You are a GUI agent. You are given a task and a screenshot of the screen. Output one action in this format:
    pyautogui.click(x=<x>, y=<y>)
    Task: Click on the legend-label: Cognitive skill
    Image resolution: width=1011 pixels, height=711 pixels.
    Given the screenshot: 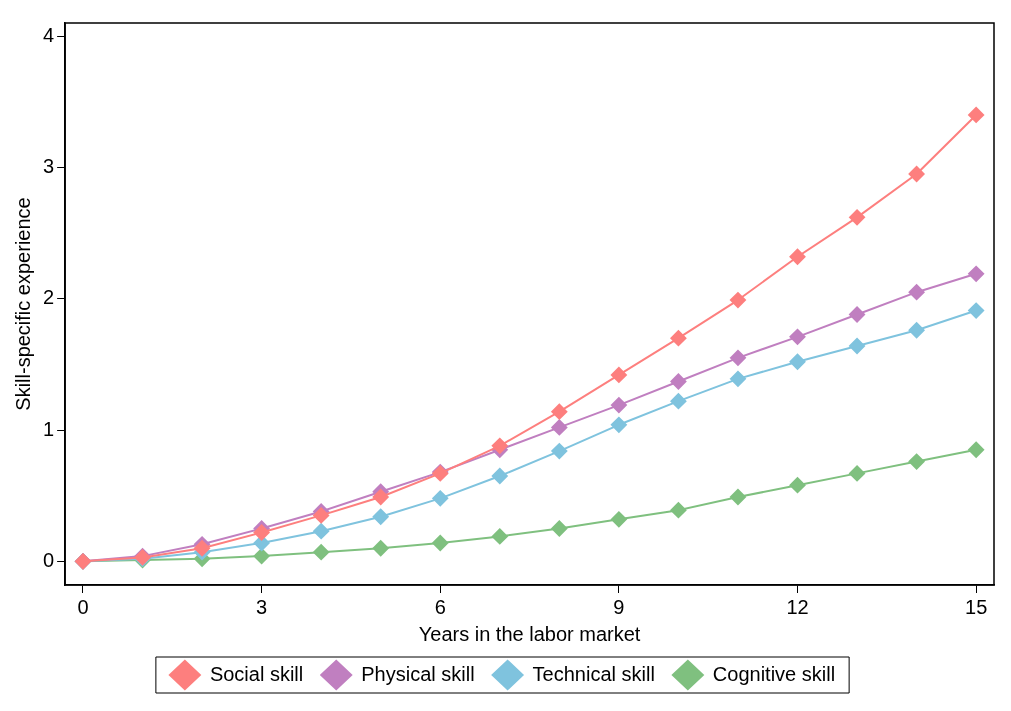 What is the action you would take?
    pyautogui.click(x=774, y=673)
    